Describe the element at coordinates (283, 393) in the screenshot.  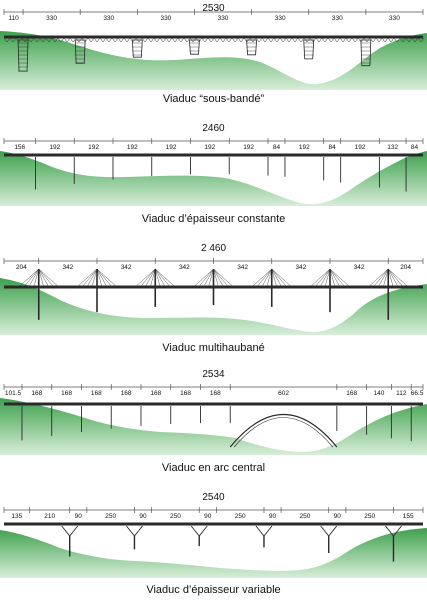
I see `span-label: 602` at that location.